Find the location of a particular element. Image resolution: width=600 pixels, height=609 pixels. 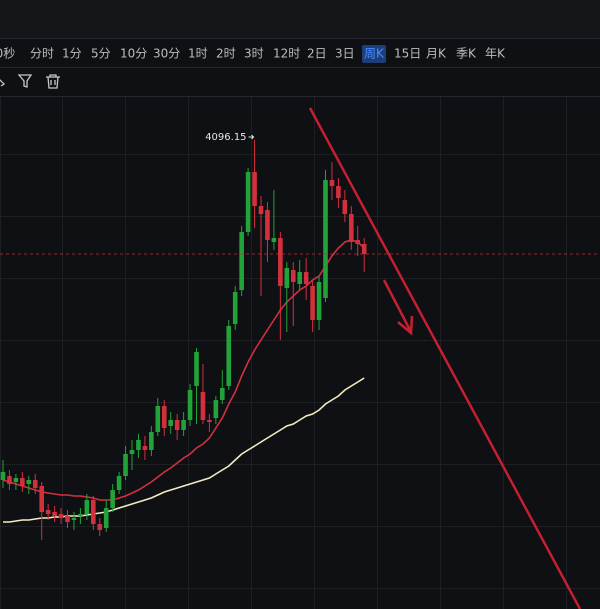

interval-tab: 周K is located at coordinates (374, 54).